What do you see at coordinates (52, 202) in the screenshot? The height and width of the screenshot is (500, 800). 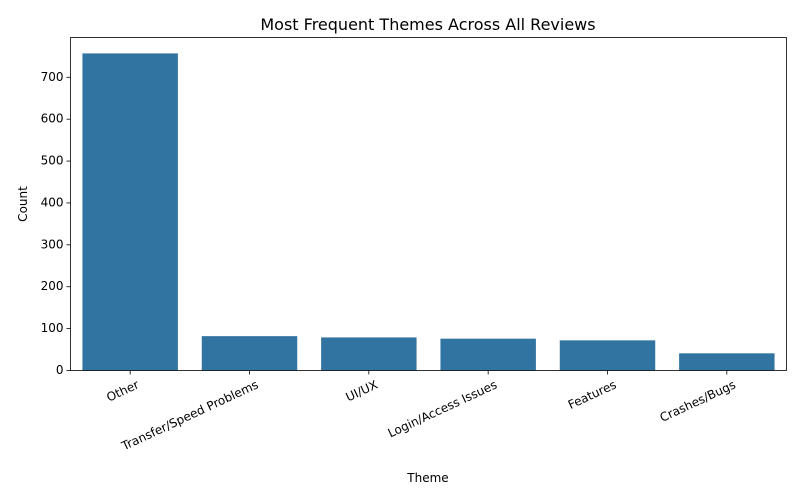 I see `y-tick-label: 400` at bounding box center [52, 202].